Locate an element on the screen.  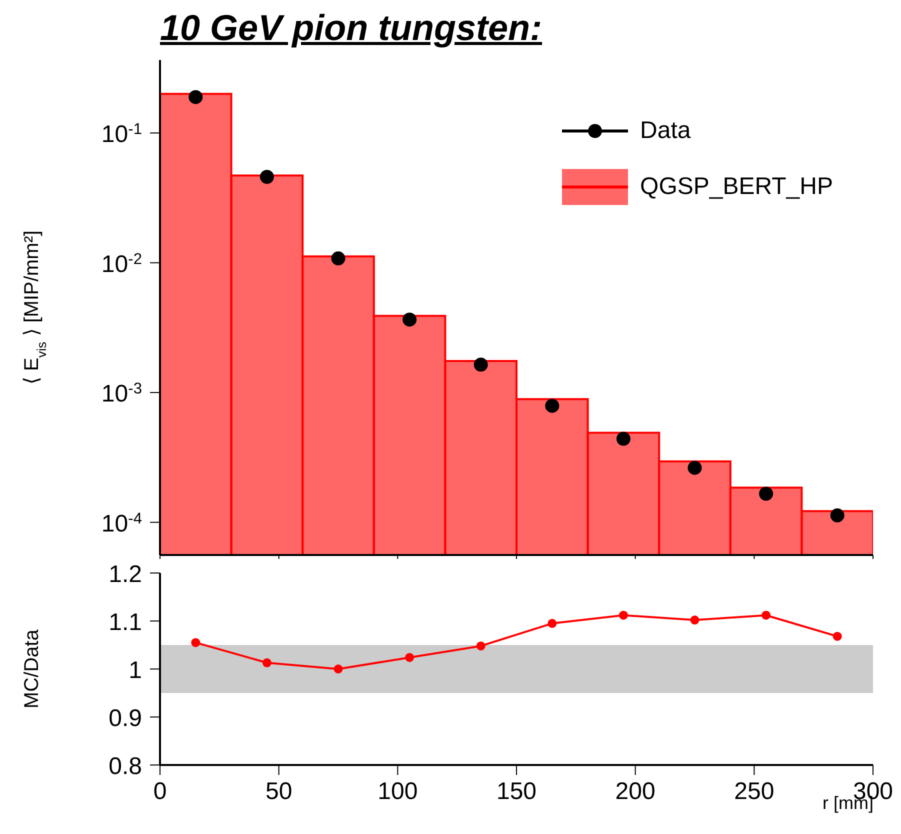
legend-label: Data is located at coordinates (665, 131).